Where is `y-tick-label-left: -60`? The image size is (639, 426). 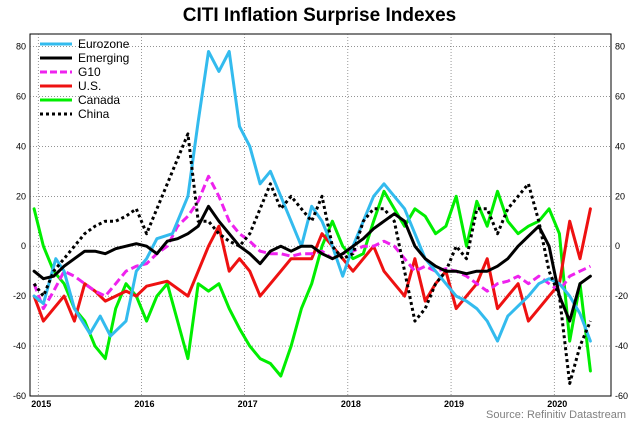
y-tick-label-left: -60 is located at coordinates (19, 396).